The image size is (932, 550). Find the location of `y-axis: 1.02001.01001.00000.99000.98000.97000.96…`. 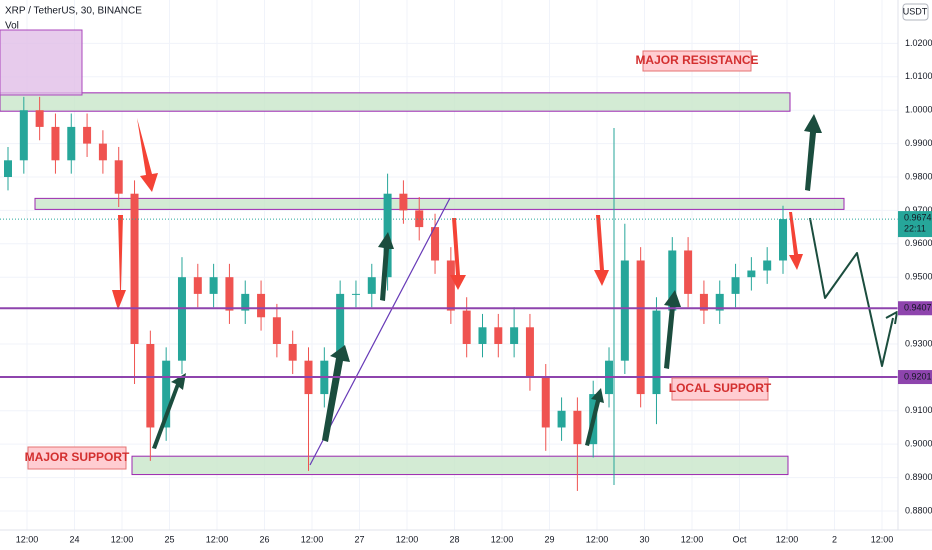

y-axis: 1.02001.01001.00000.99000.98000.97000.96… is located at coordinates (915, 276).